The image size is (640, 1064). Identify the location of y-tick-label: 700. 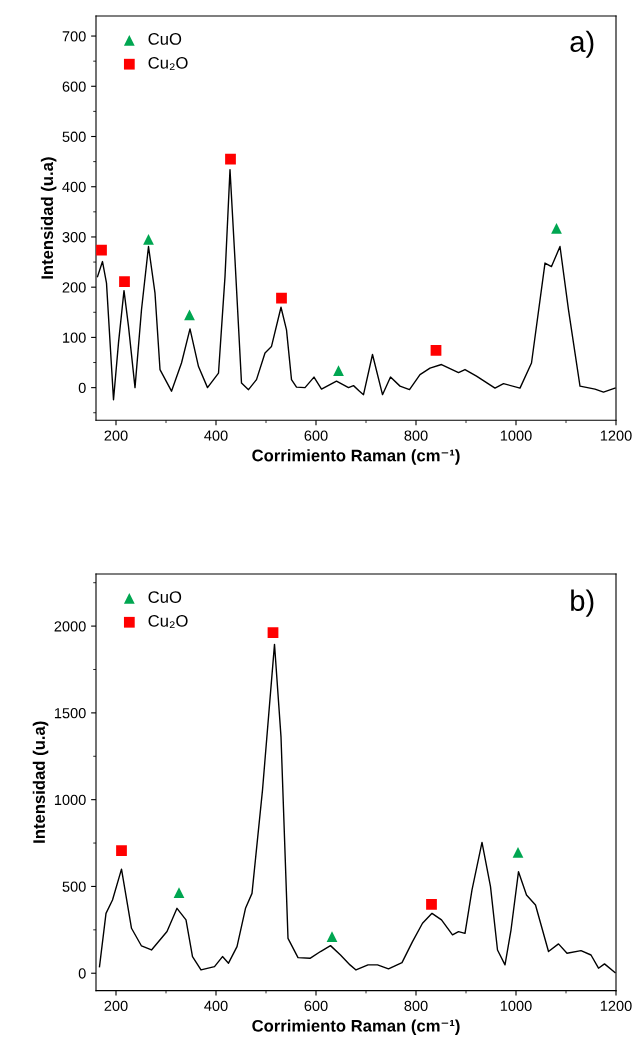
(74, 36).